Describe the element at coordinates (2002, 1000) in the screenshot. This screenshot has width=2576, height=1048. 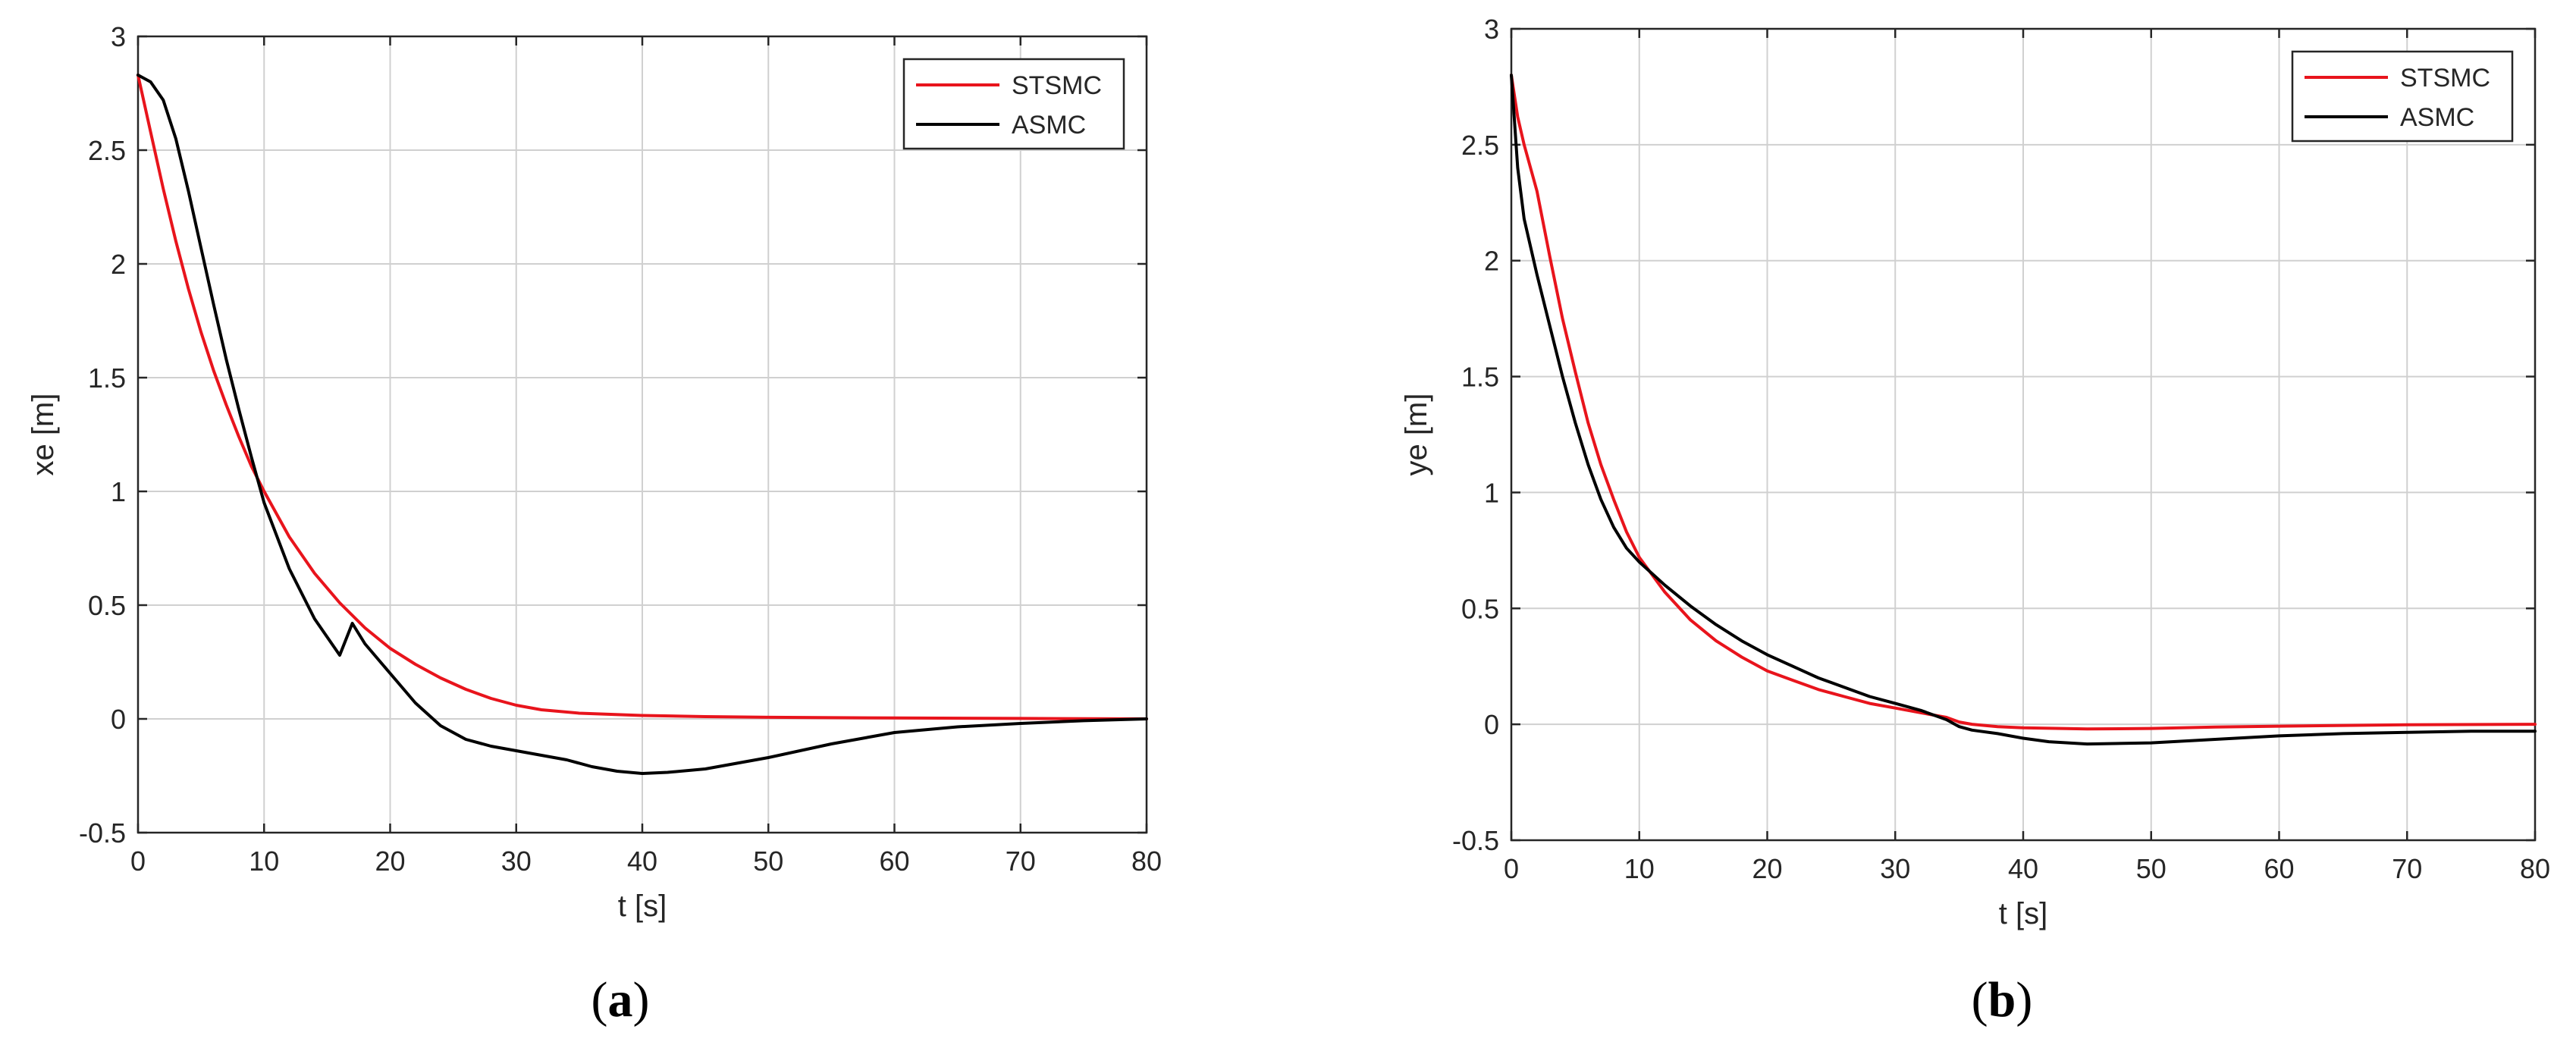
I see `panel-label: (b)` at that location.